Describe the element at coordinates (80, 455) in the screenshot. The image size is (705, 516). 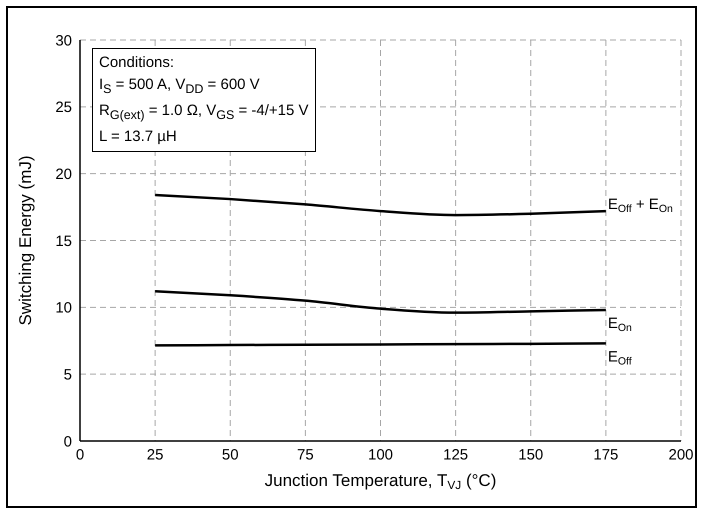
I see `x-tick-label: 0` at that location.